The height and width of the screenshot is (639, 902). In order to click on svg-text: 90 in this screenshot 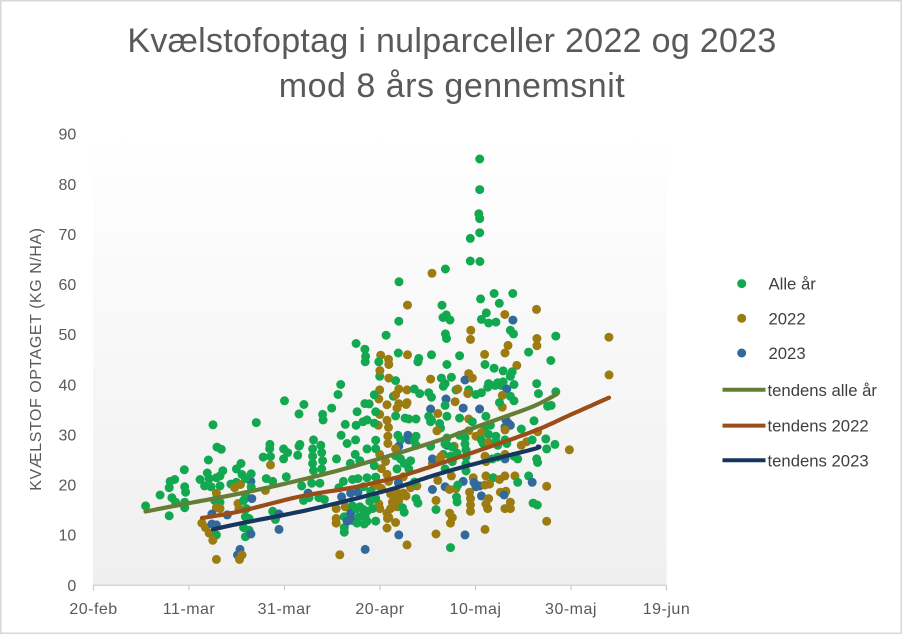, I will do `click(68, 135)`.